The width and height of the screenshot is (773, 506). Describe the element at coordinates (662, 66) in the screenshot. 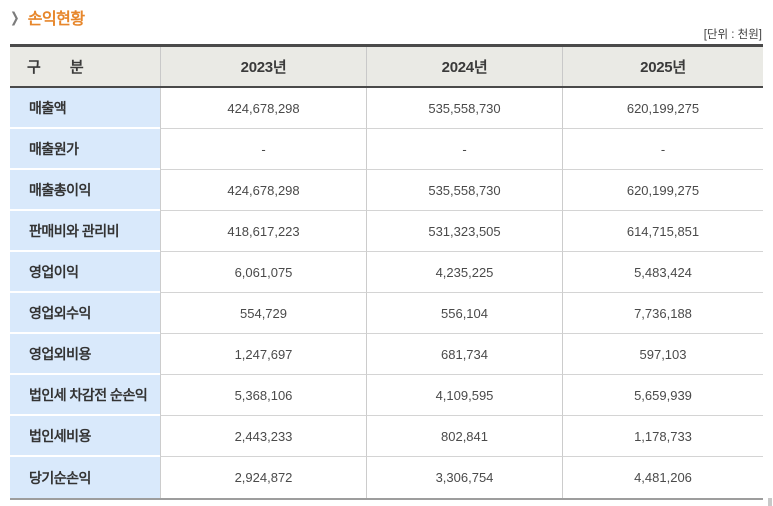

I see `header-cell-year-2025: 2025년` at that location.